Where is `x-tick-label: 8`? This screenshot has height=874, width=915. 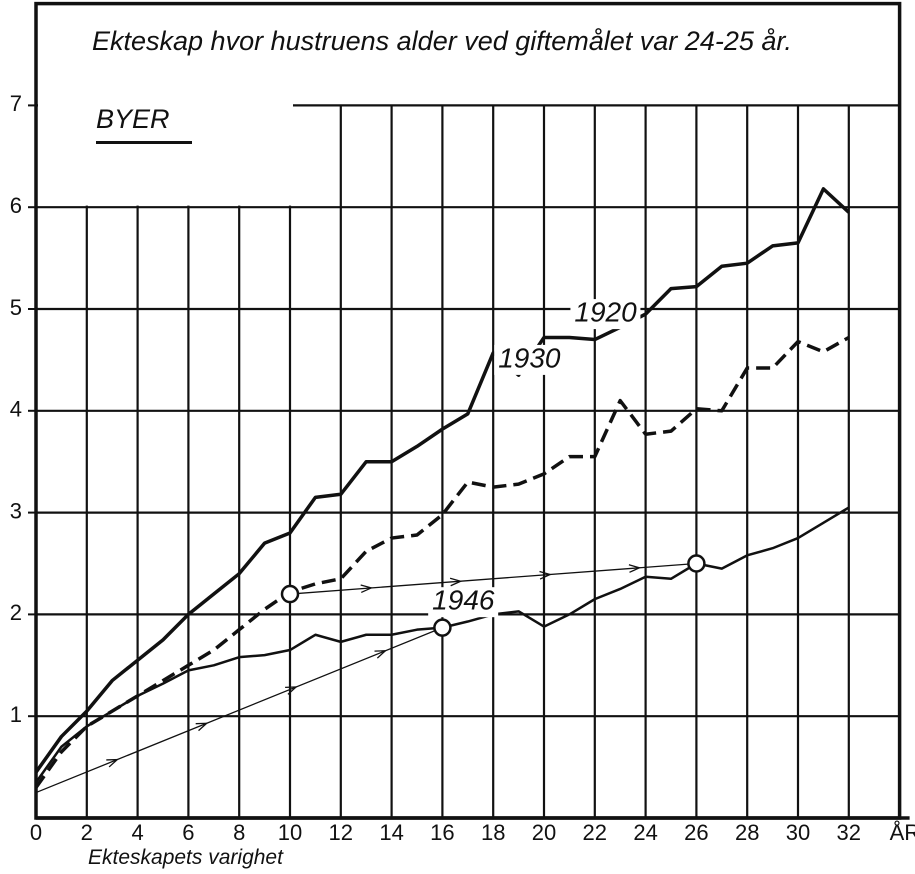
x-tick-label: 8 is located at coordinates (239, 832).